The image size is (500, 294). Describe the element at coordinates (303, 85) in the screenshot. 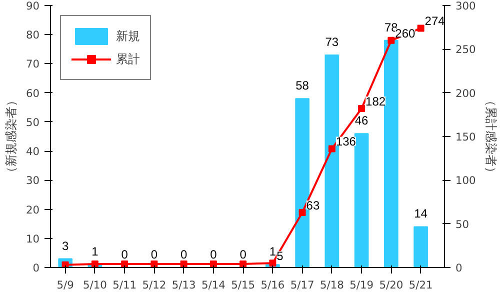

I see `data-label: 58` at that location.